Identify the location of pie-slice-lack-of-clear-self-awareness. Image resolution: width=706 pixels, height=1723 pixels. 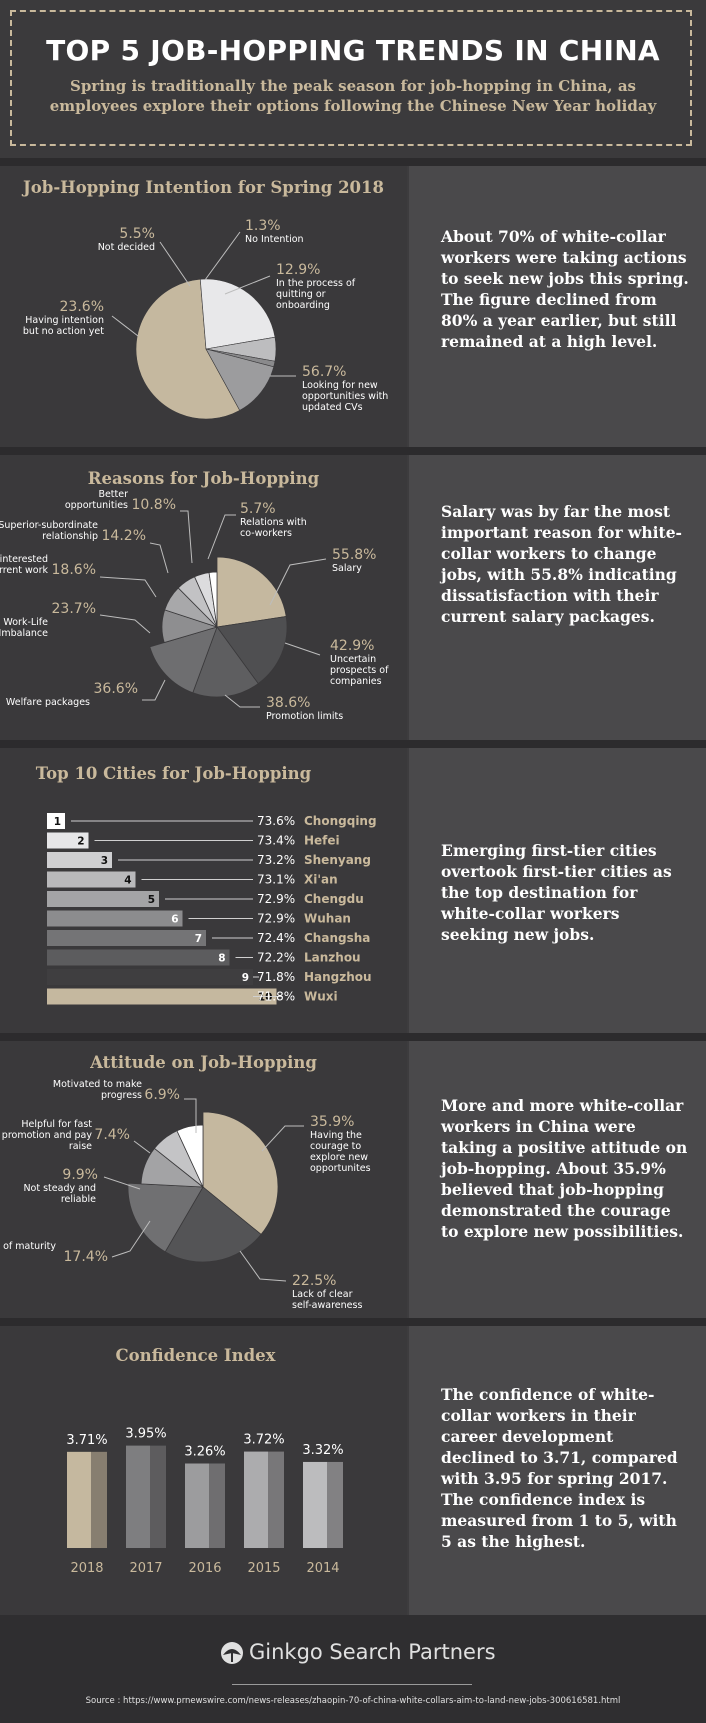
(213, 1224).